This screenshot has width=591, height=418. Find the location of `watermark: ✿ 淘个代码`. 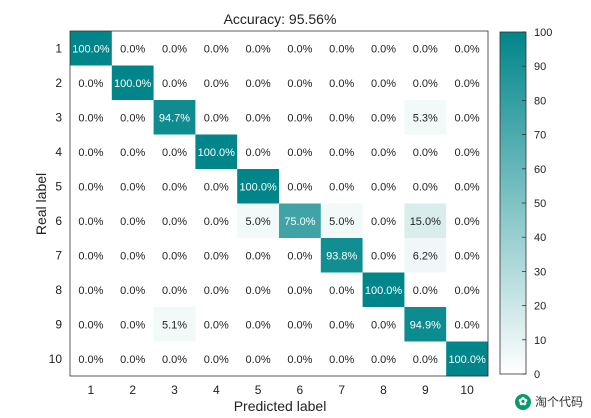

watermark: ✿ 淘个代码 is located at coordinates (548, 401).